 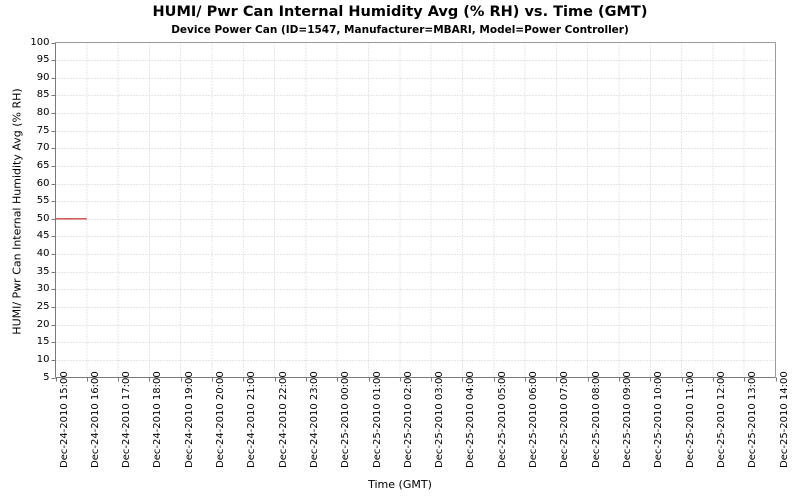 I want to click on x-tick-label: Dec-25-2010 14:00, so click(x=784, y=419).